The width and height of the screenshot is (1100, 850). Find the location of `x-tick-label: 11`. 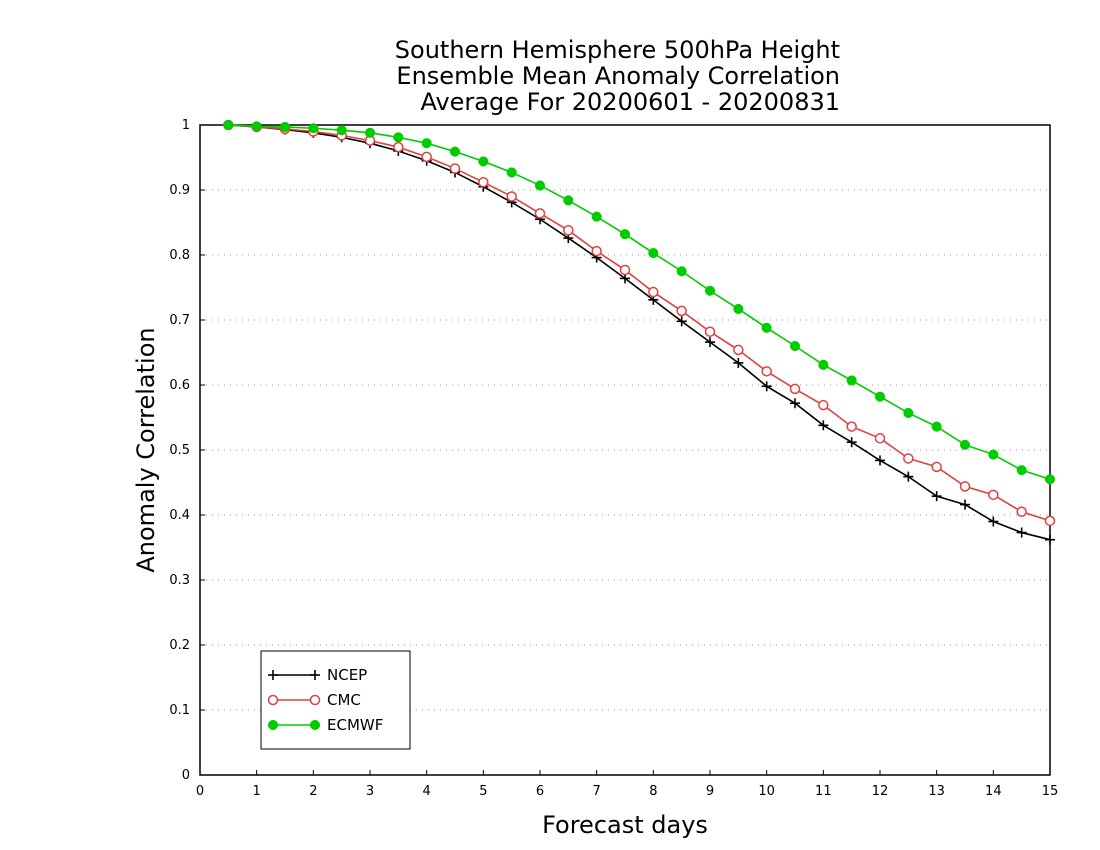

x-tick-label: 11 is located at coordinates (823, 791).